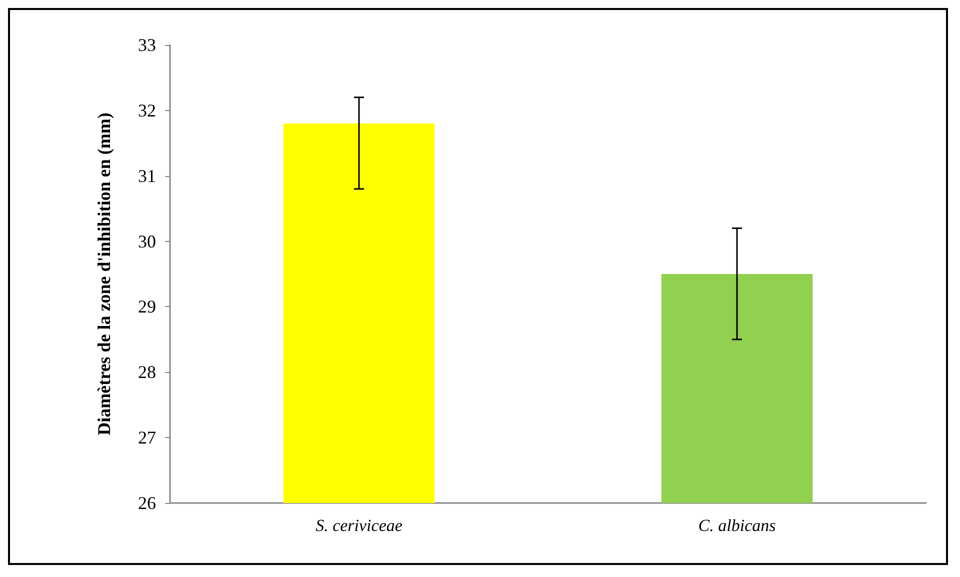  Describe the element at coordinates (147, 176) in the screenshot. I see `y-tick-label: 31` at that location.